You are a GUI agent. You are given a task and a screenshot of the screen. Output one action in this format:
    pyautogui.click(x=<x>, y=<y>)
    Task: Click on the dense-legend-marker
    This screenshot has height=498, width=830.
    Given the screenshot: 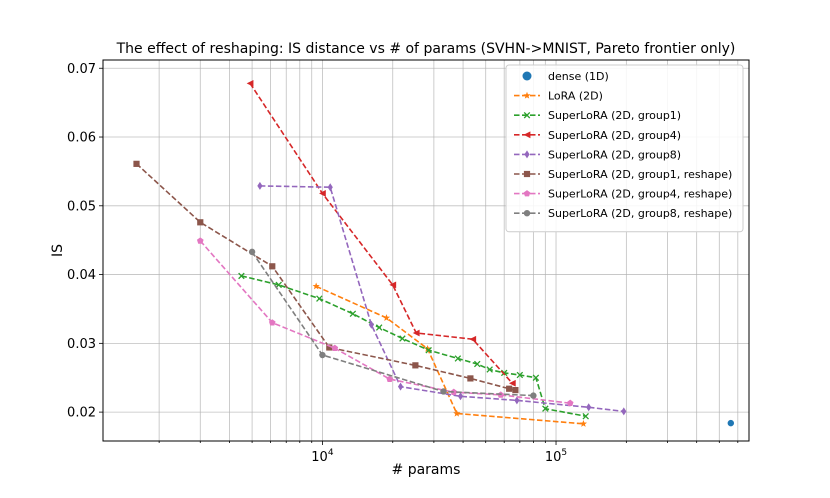 What is the action you would take?
    pyautogui.click(x=527, y=76)
    